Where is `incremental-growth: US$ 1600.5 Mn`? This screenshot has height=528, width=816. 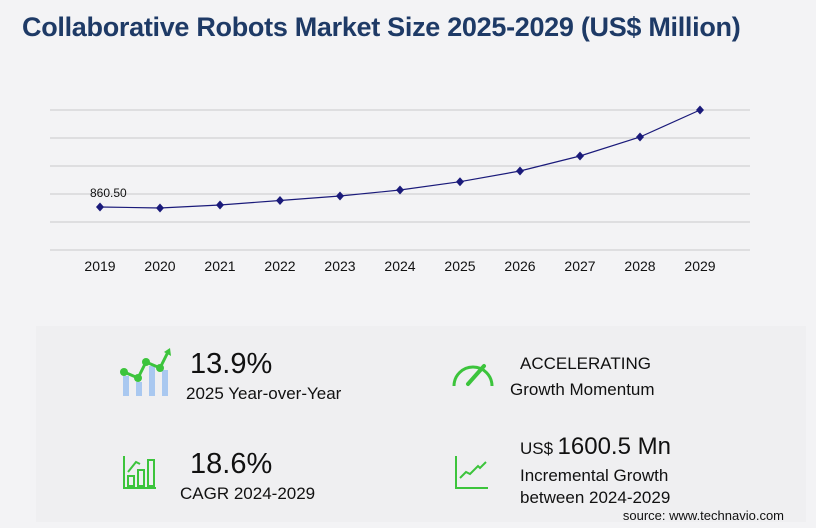 incremental-growth: US$ 1600.5 Mn is located at coordinates (595, 447).